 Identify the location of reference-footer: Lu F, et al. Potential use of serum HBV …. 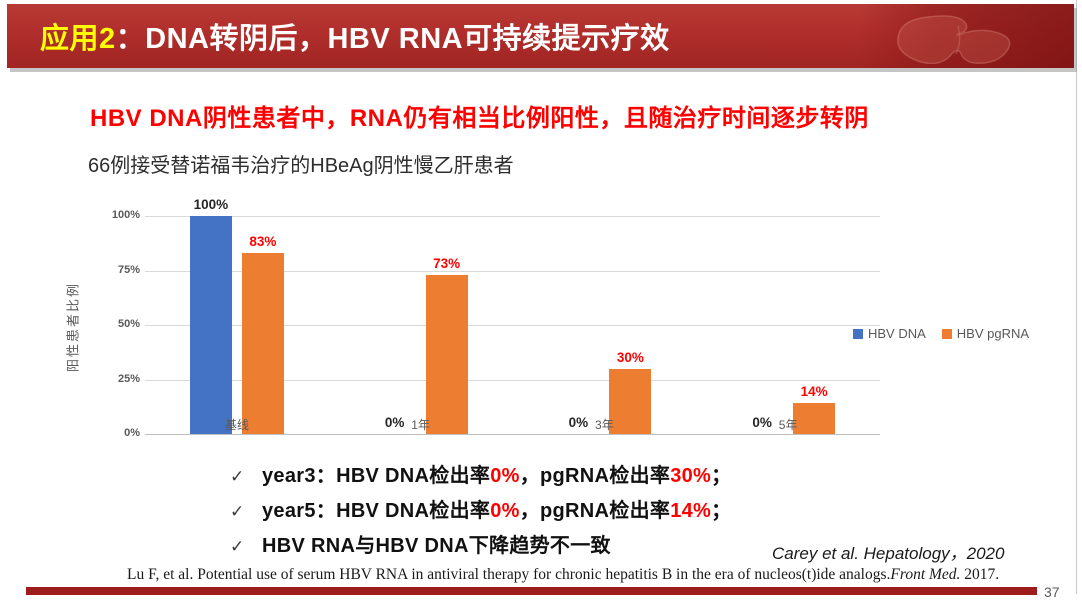
(587, 575).